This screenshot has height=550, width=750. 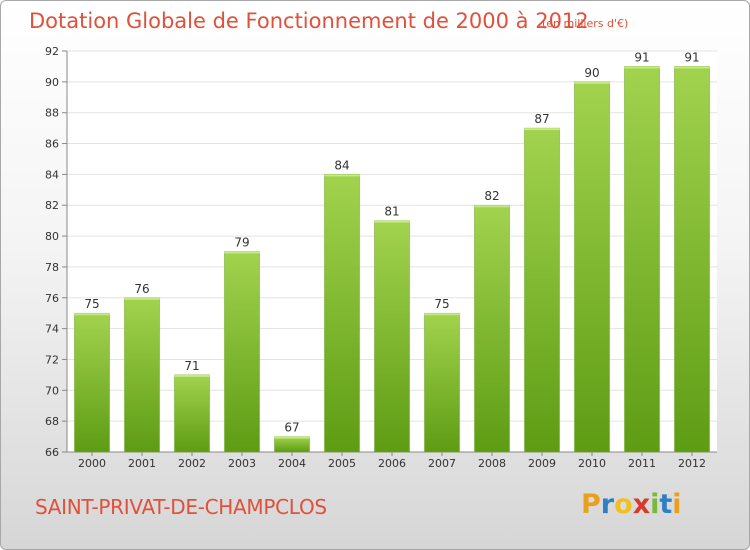 I want to click on data-label: 71, so click(x=191, y=366).